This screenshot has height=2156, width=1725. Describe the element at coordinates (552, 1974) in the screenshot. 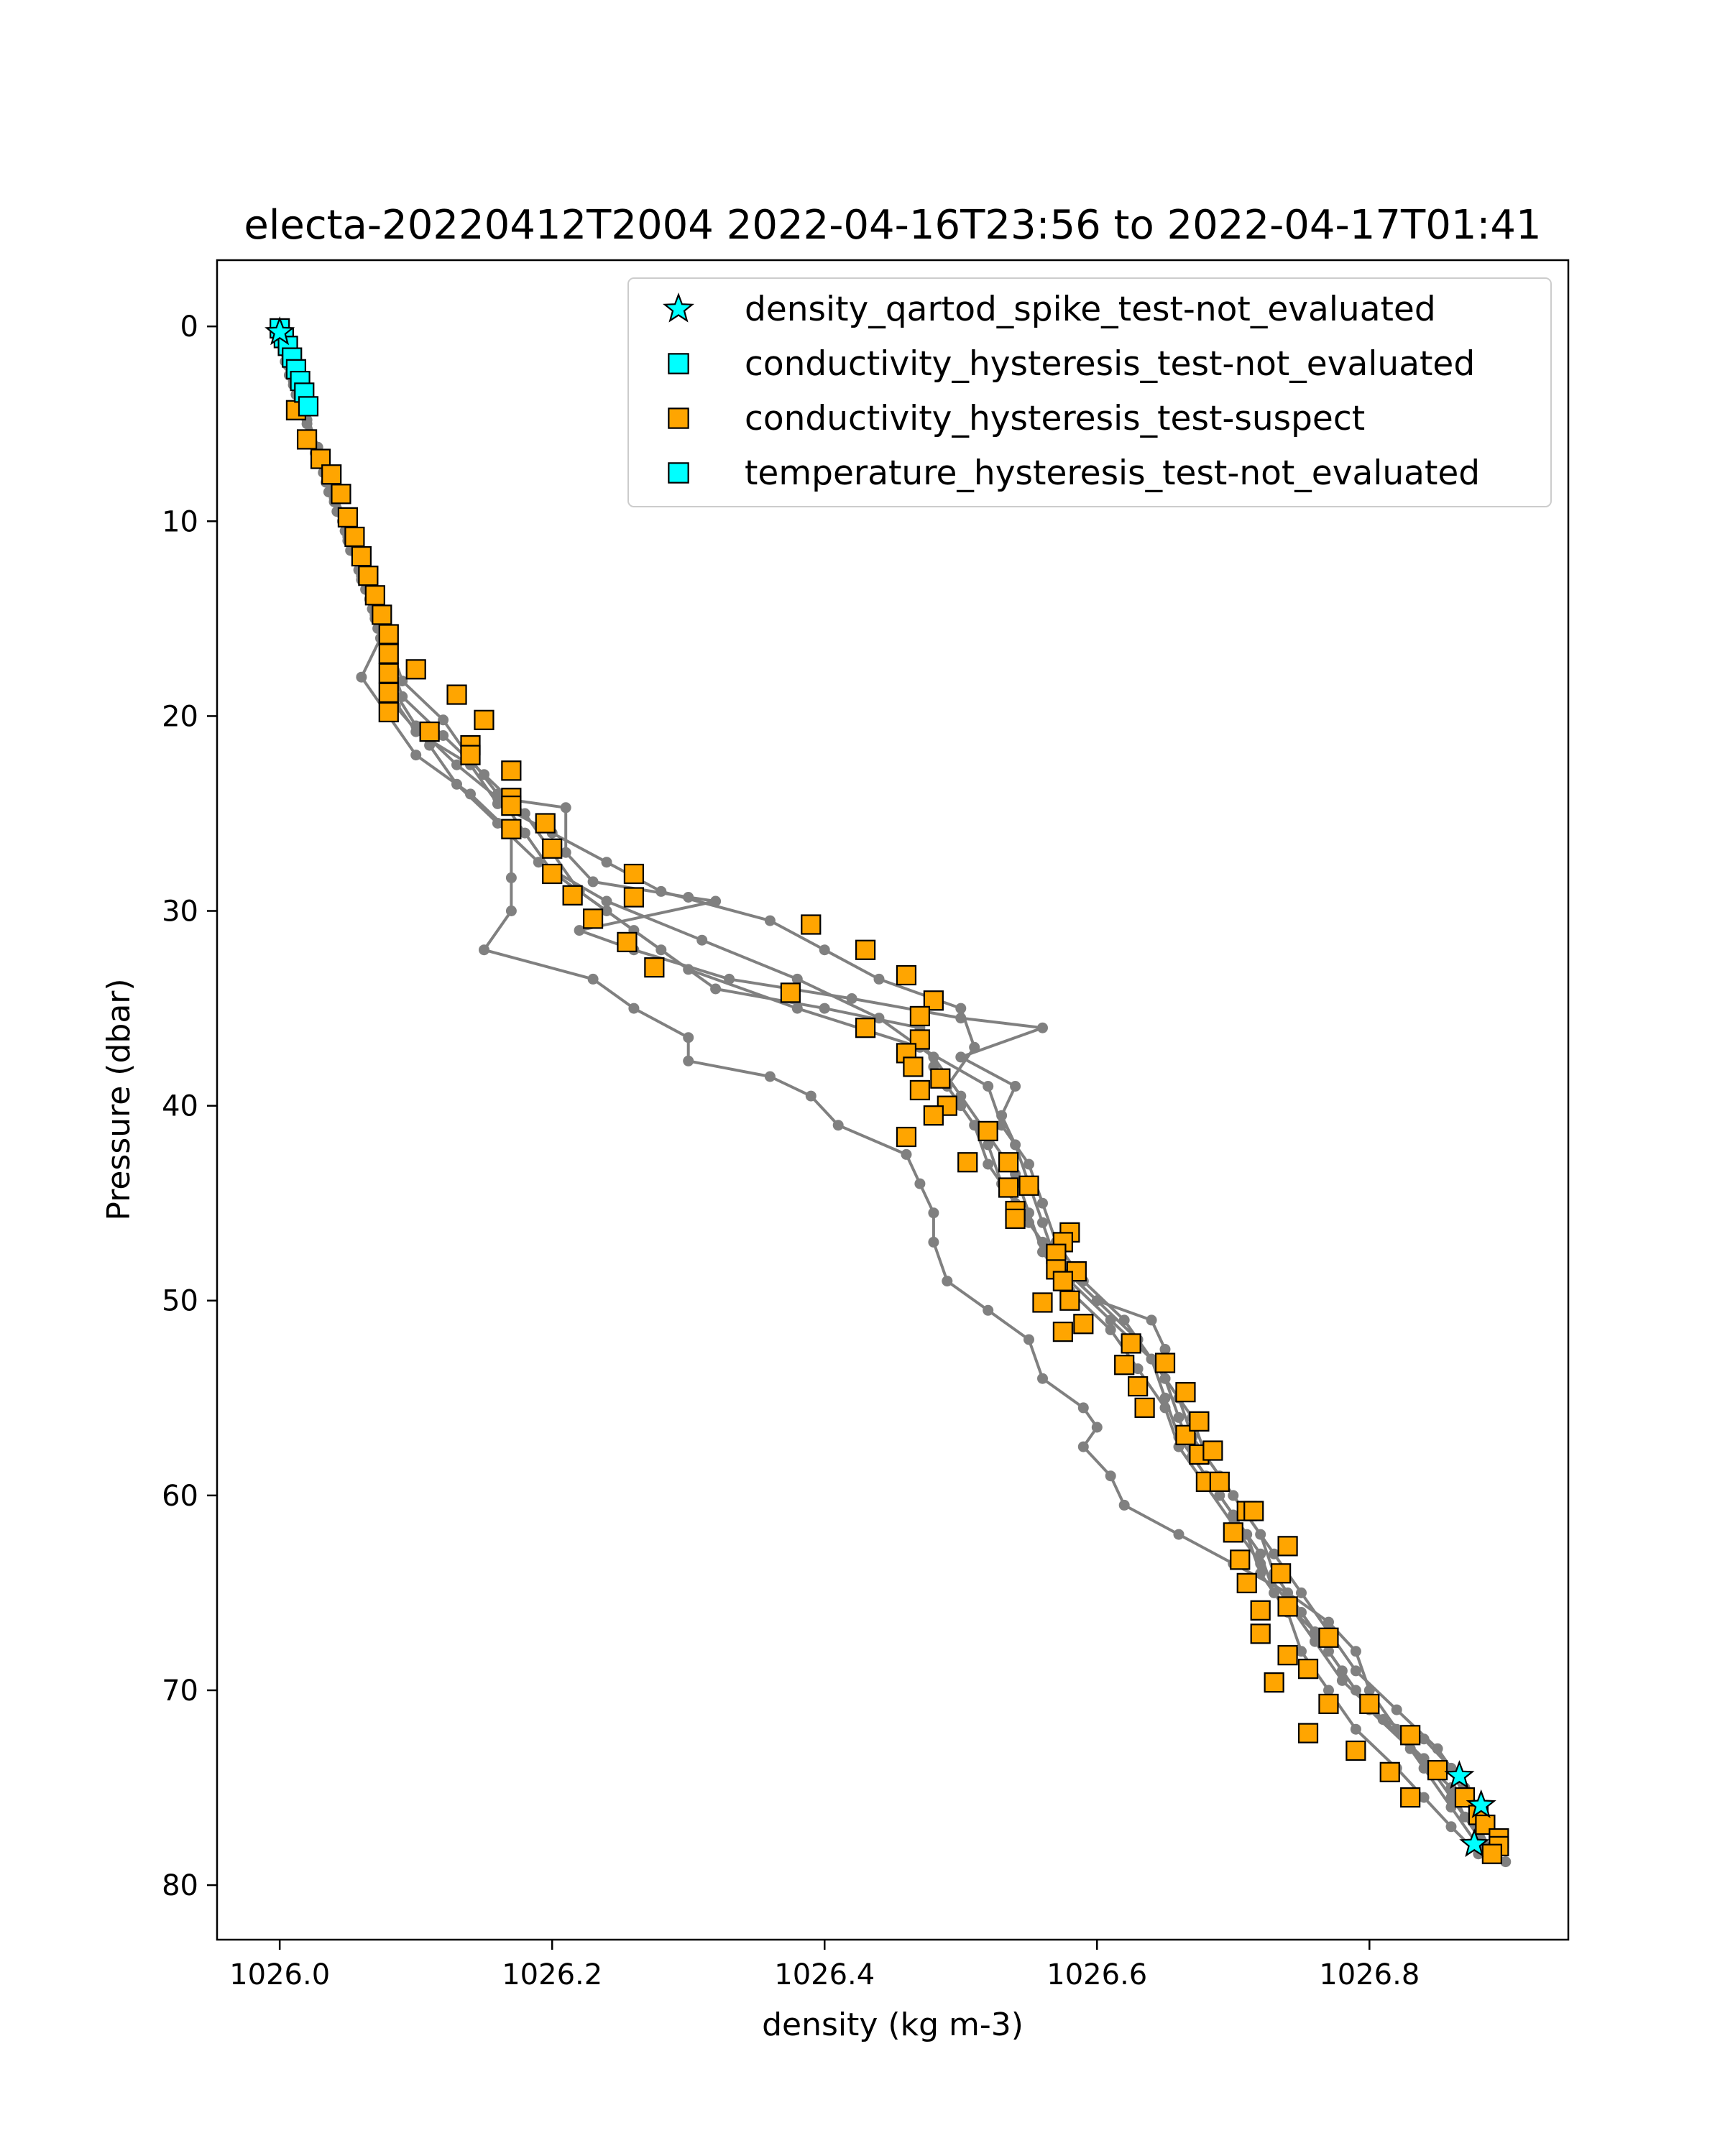

I see `x-tick-label: 1026.2` at that location.